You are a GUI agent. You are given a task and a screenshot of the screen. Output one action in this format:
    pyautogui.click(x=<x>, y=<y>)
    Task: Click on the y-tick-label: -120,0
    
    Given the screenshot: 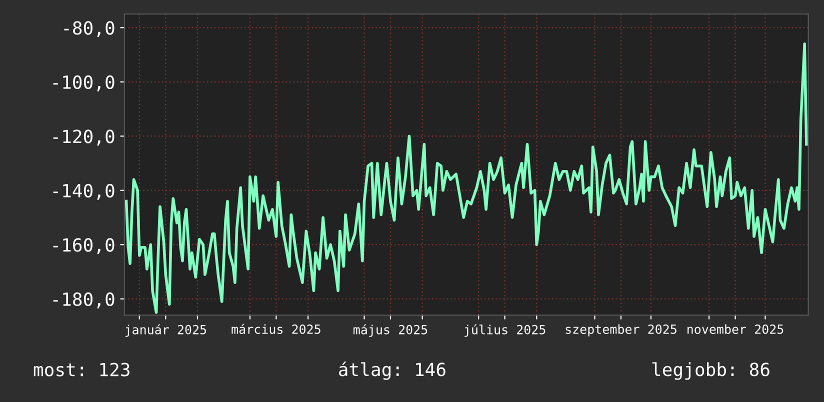 What is the action you would take?
    pyautogui.click(x=83, y=138)
    